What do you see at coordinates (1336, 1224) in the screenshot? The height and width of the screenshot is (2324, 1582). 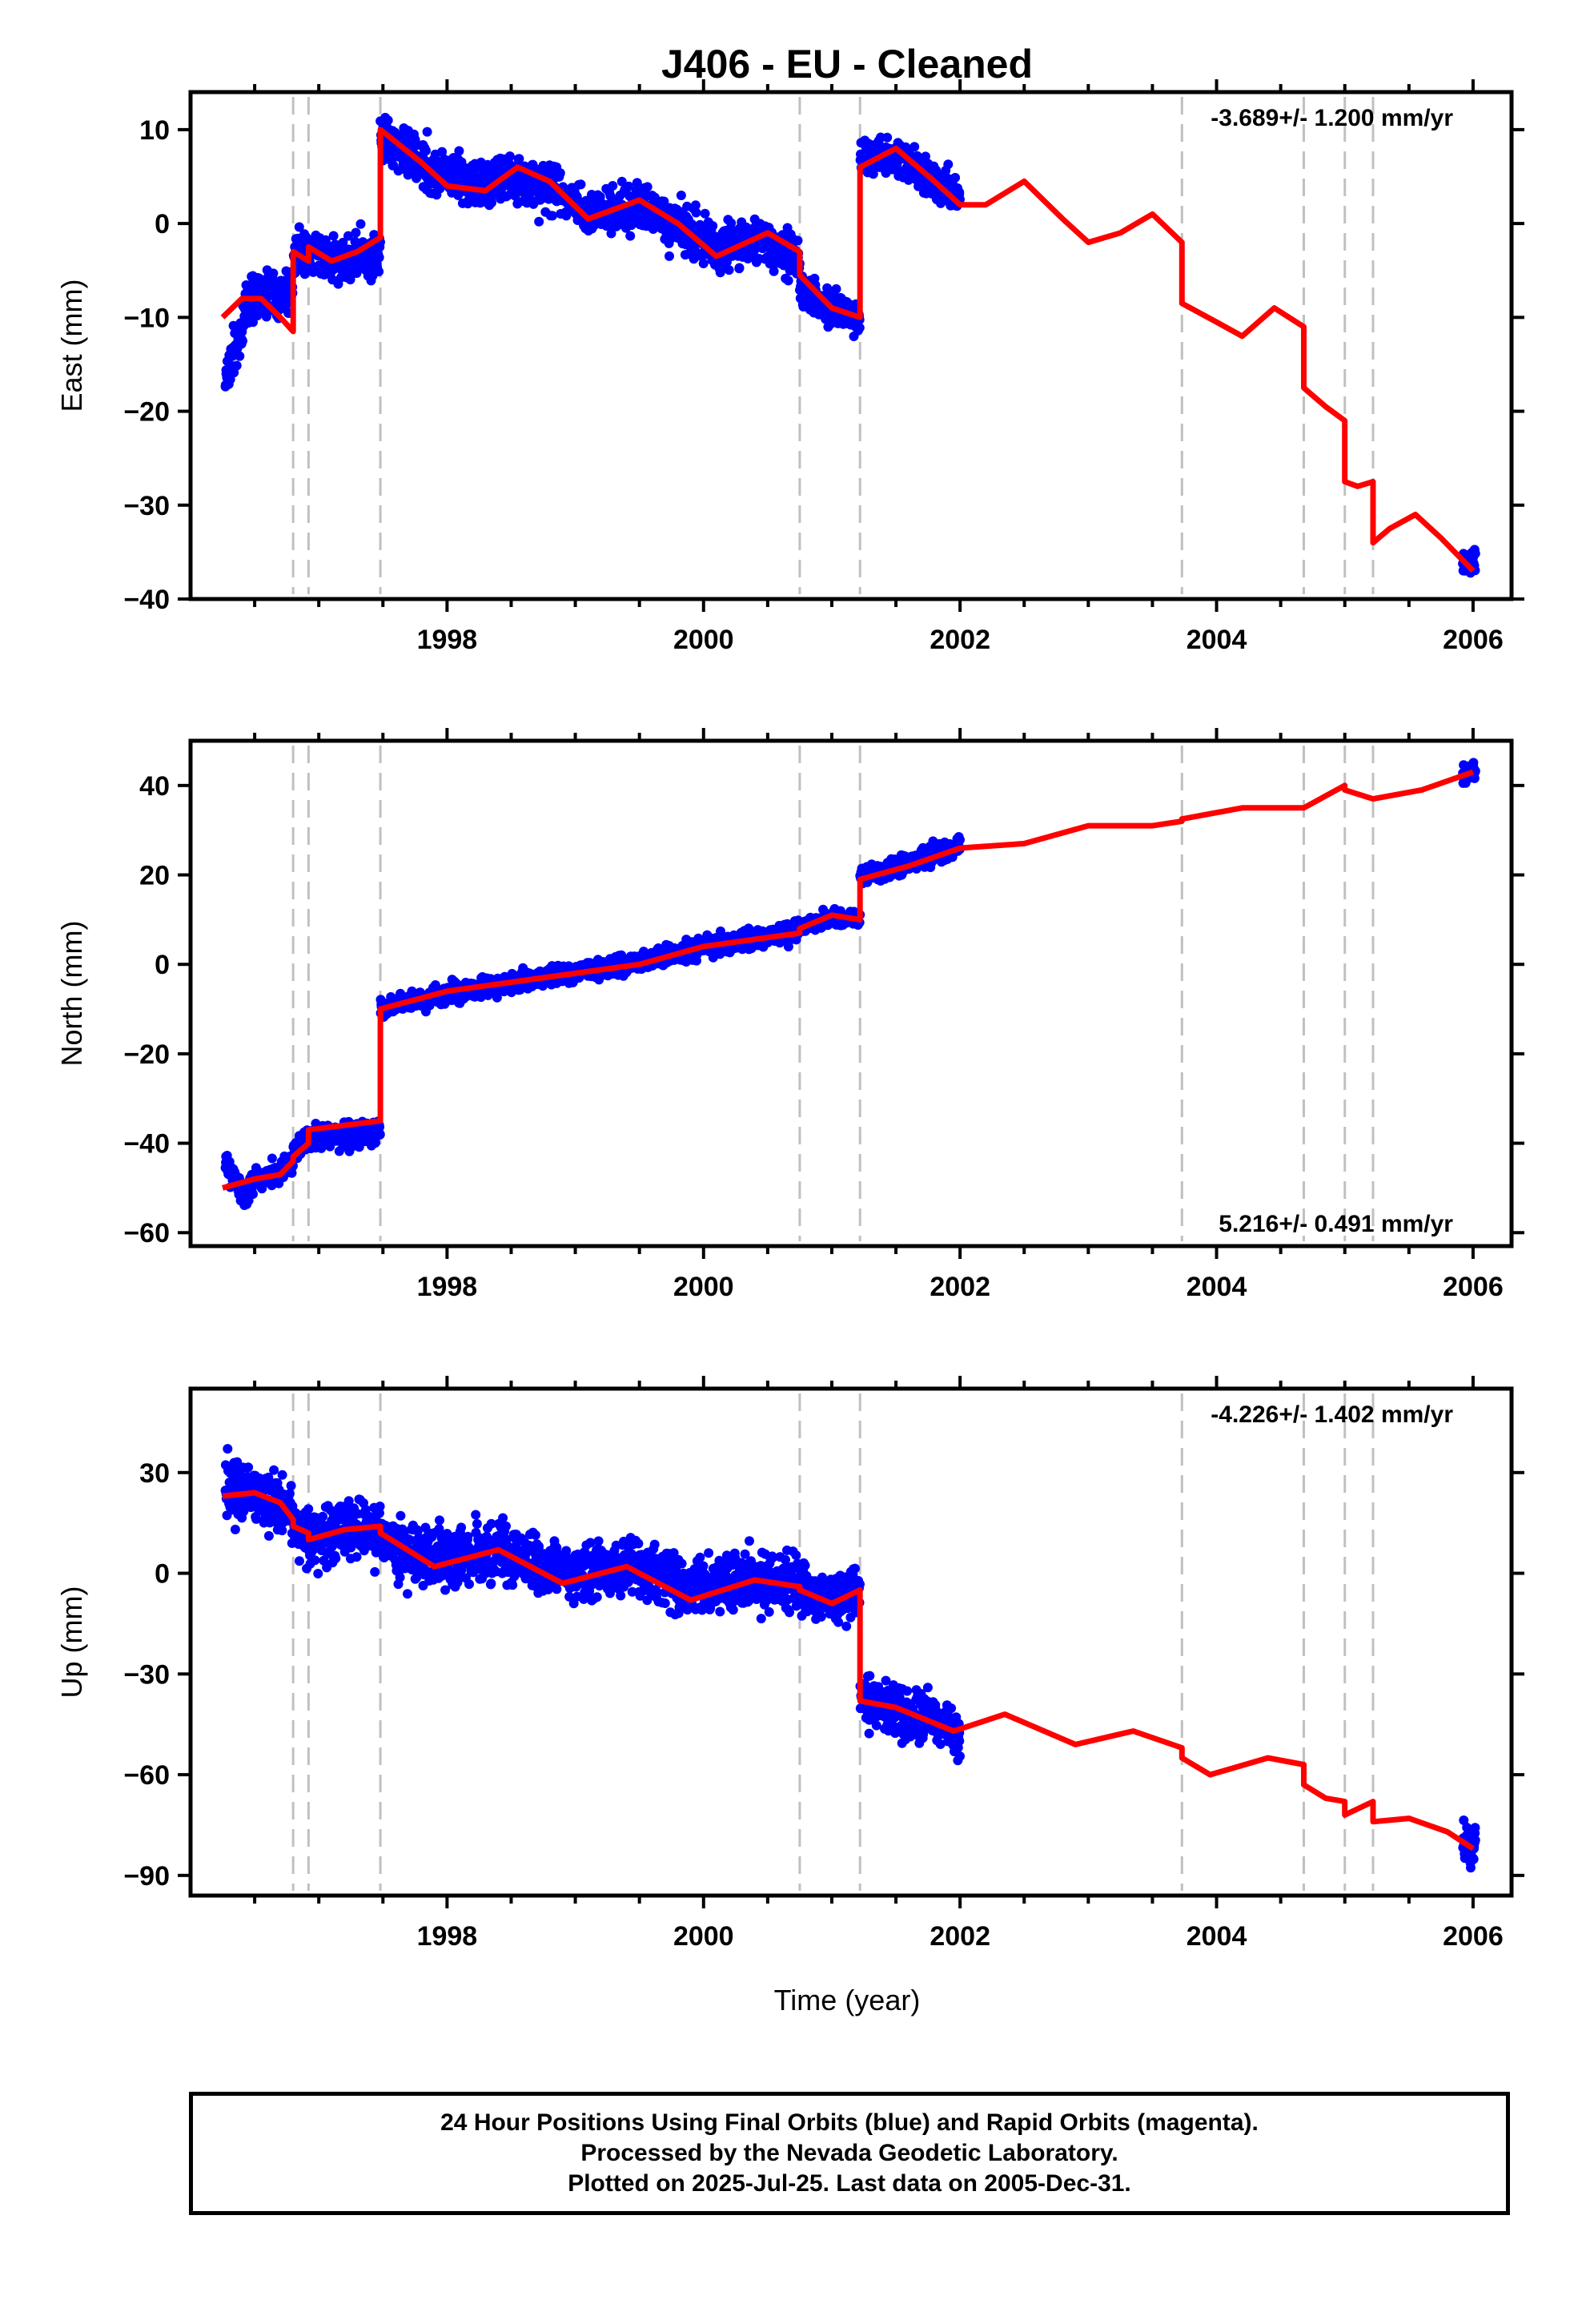 I see `rate-label-north: 5.216+/- 0.491 mm/yr` at bounding box center [1336, 1224].